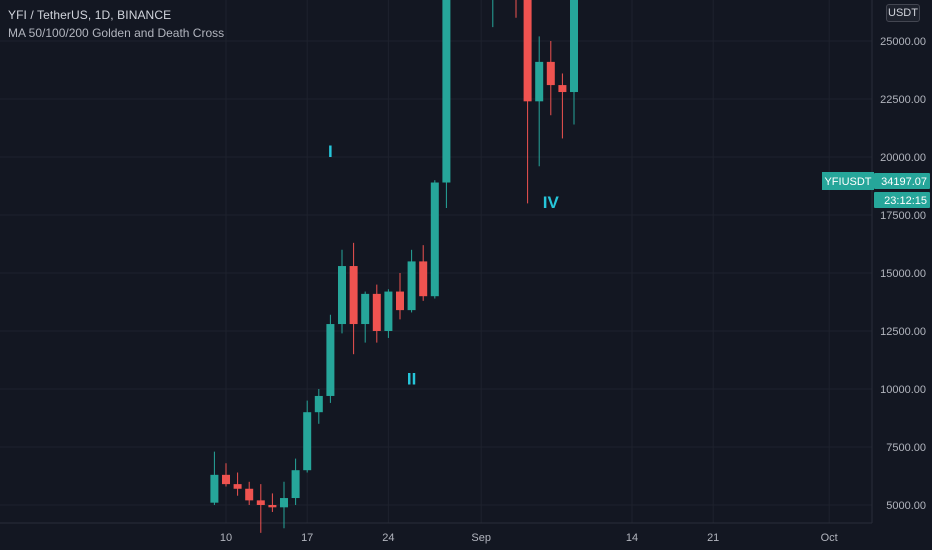 This screenshot has height=550, width=932. Describe the element at coordinates (551, 202) in the screenshot. I see `wave-label: IV` at that location.